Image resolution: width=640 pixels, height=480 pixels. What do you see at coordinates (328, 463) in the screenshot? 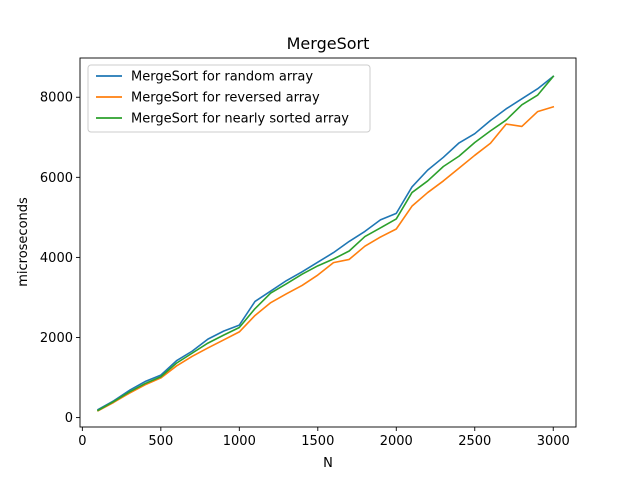
I see `x-axis-label: N` at bounding box center [328, 463].